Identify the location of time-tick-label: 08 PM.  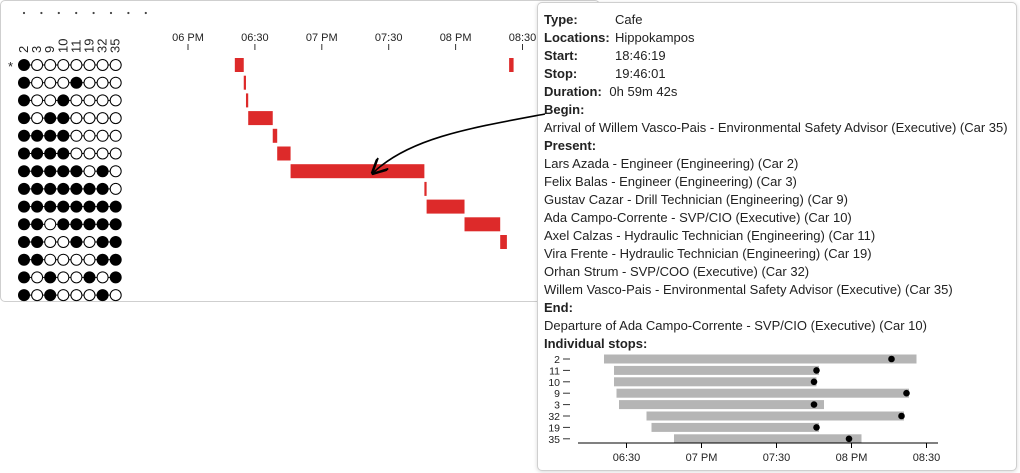
(456, 38).